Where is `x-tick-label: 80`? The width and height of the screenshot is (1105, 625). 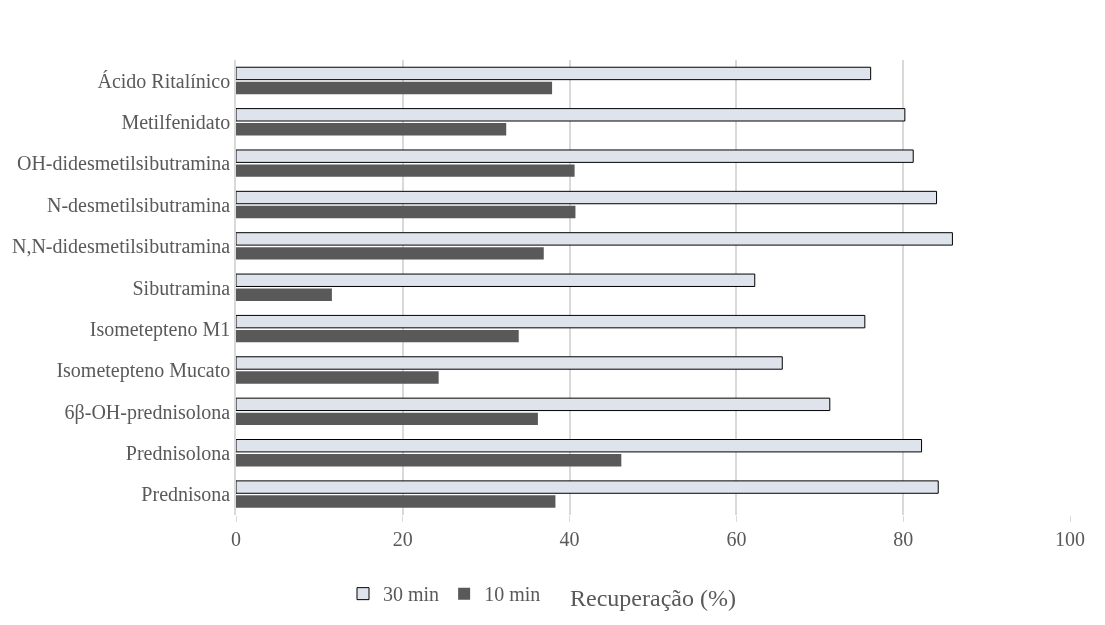 x-tick-label: 80 is located at coordinates (903, 539).